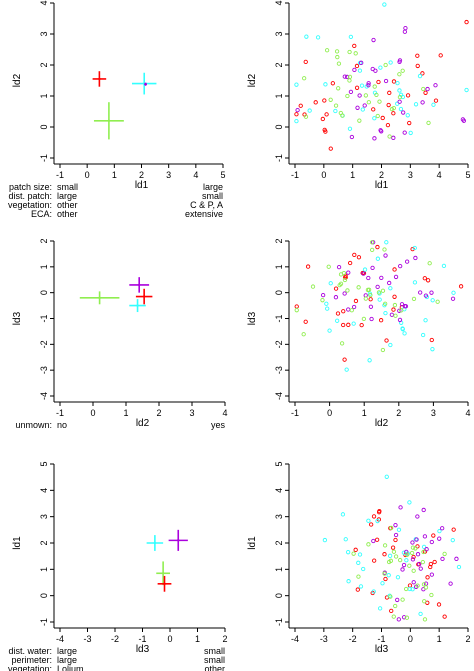  What do you see at coordinates (467, 413) in the screenshot?
I see `x-tick-label: 4` at bounding box center [467, 413].